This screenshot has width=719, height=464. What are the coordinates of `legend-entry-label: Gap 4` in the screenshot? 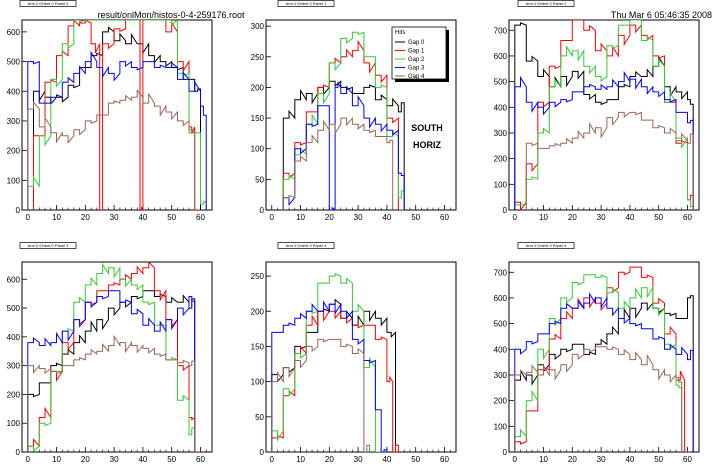 It's located at (416, 77).